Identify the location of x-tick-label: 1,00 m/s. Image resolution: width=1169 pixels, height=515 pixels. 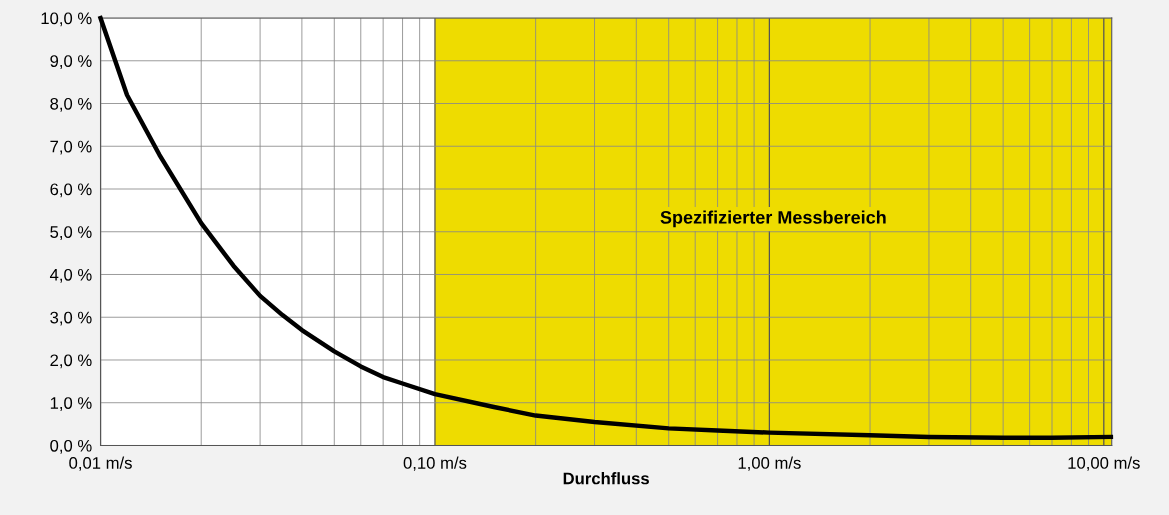
(769, 463).